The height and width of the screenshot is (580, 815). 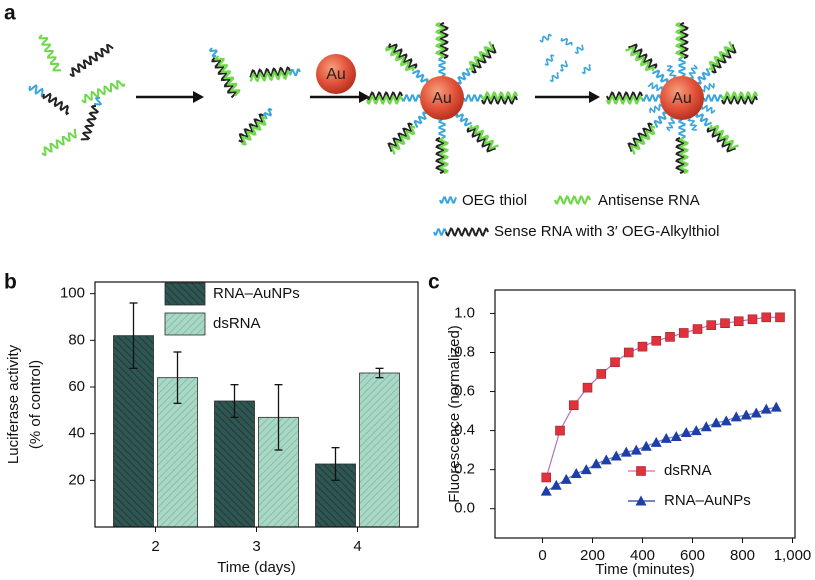 I want to click on y-tick-label: 1.0, so click(x=464, y=312).